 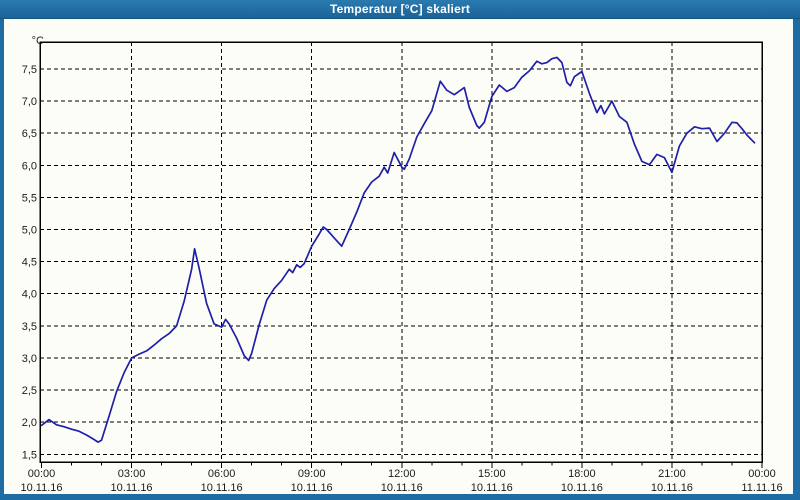 What do you see at coordinates (29, 166) in the screenshot?
I see `y-tick-label: 6,0` at bounding box center [29, 166].